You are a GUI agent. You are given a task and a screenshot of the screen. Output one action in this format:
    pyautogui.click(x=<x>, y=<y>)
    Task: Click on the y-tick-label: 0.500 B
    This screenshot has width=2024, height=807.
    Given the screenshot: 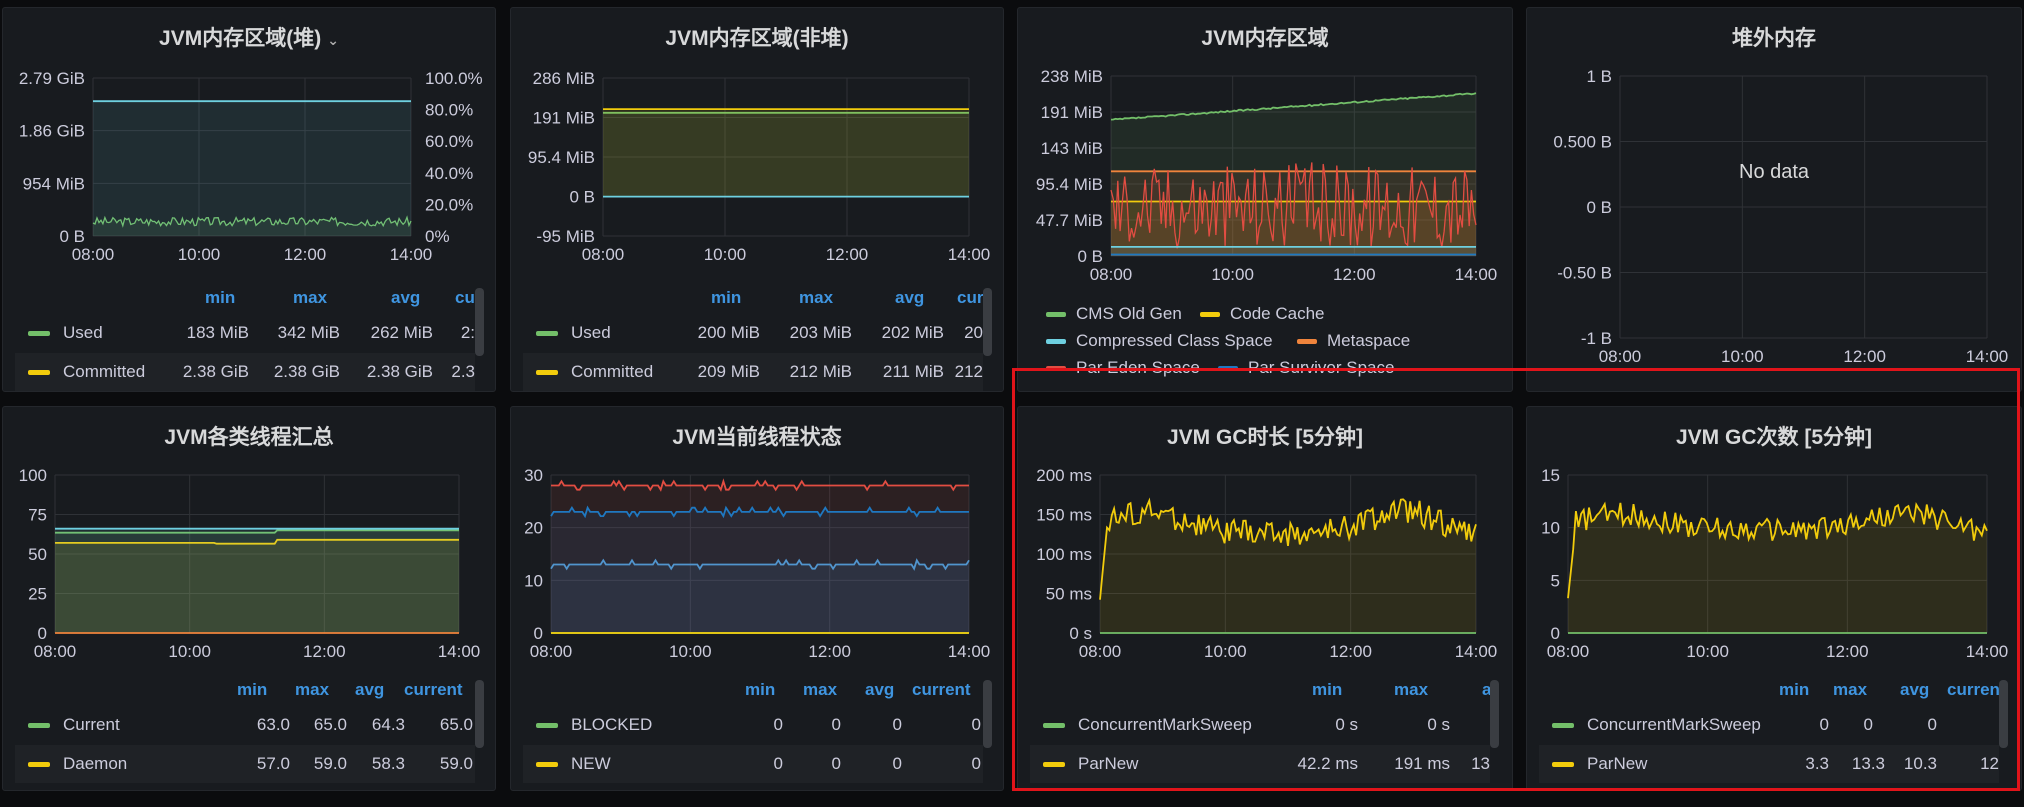 What is the action you would take?
    pyautogui.click(x=1582, y=142)
    